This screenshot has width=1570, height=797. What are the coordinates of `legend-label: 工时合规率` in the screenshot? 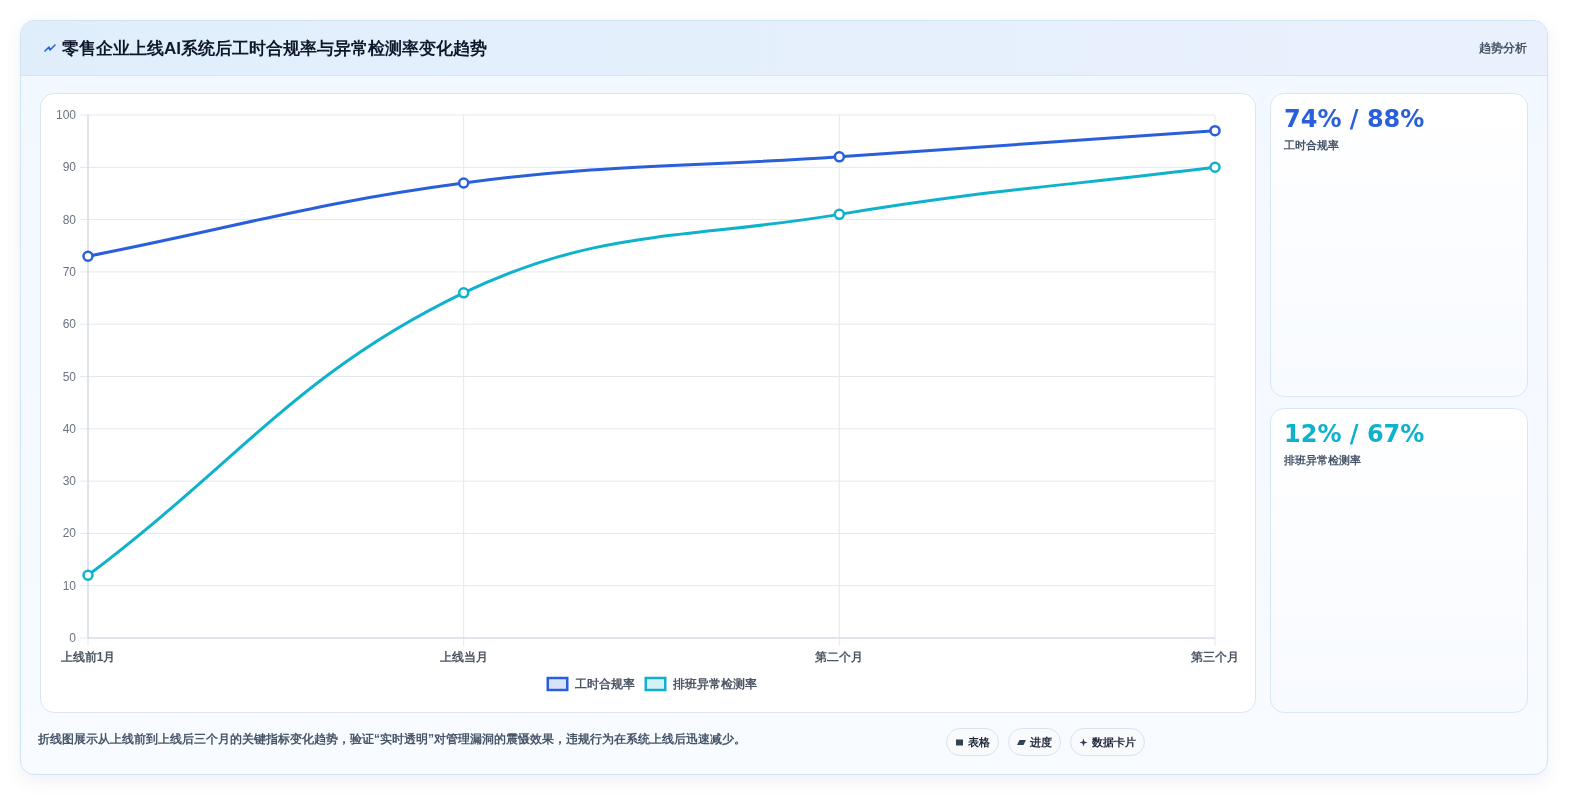 It's located at (604, 684).